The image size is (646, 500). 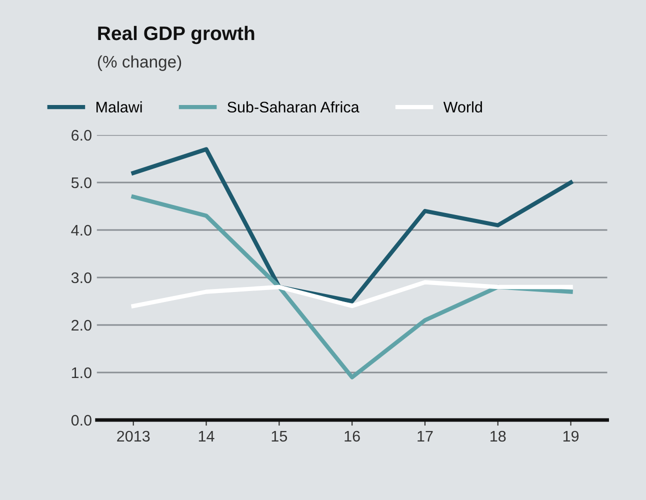 I want to click on x-tick-label: 19, so click(x=571, y=436).